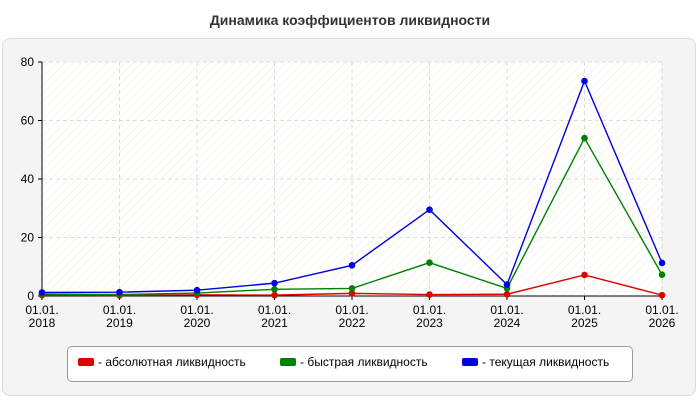 This screenshot has width=700, height=400. What do you see at coordinates (28, 179) in the screenshot?
I see `y-tick-label: 40` at bounding box center [28, 179].